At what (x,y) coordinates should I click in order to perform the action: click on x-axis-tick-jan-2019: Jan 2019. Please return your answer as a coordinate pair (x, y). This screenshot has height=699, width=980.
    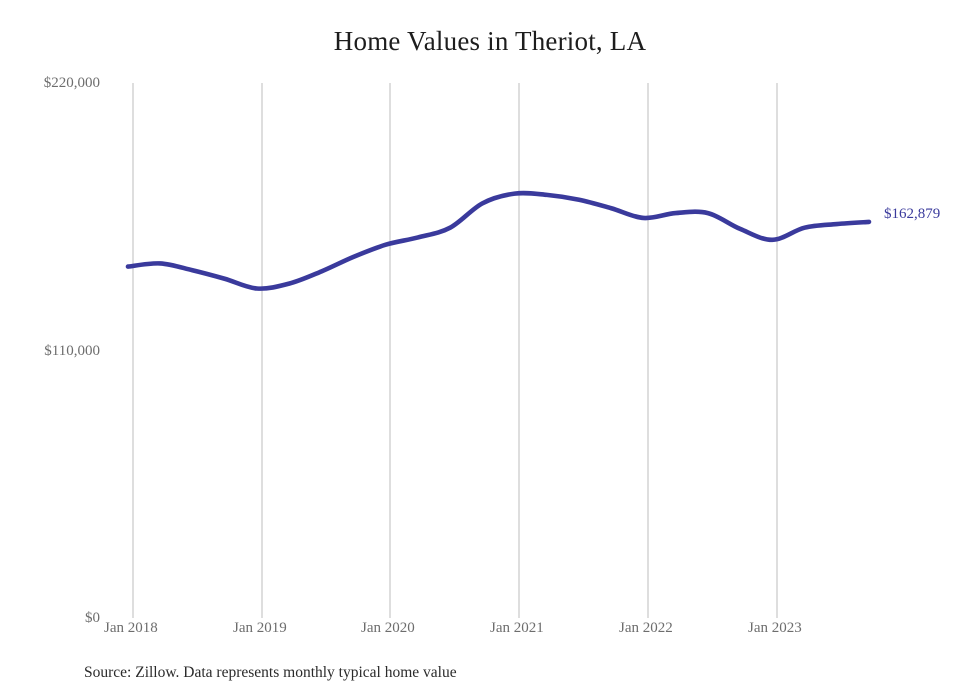
    Looking at the image, I should click on (260, 628).